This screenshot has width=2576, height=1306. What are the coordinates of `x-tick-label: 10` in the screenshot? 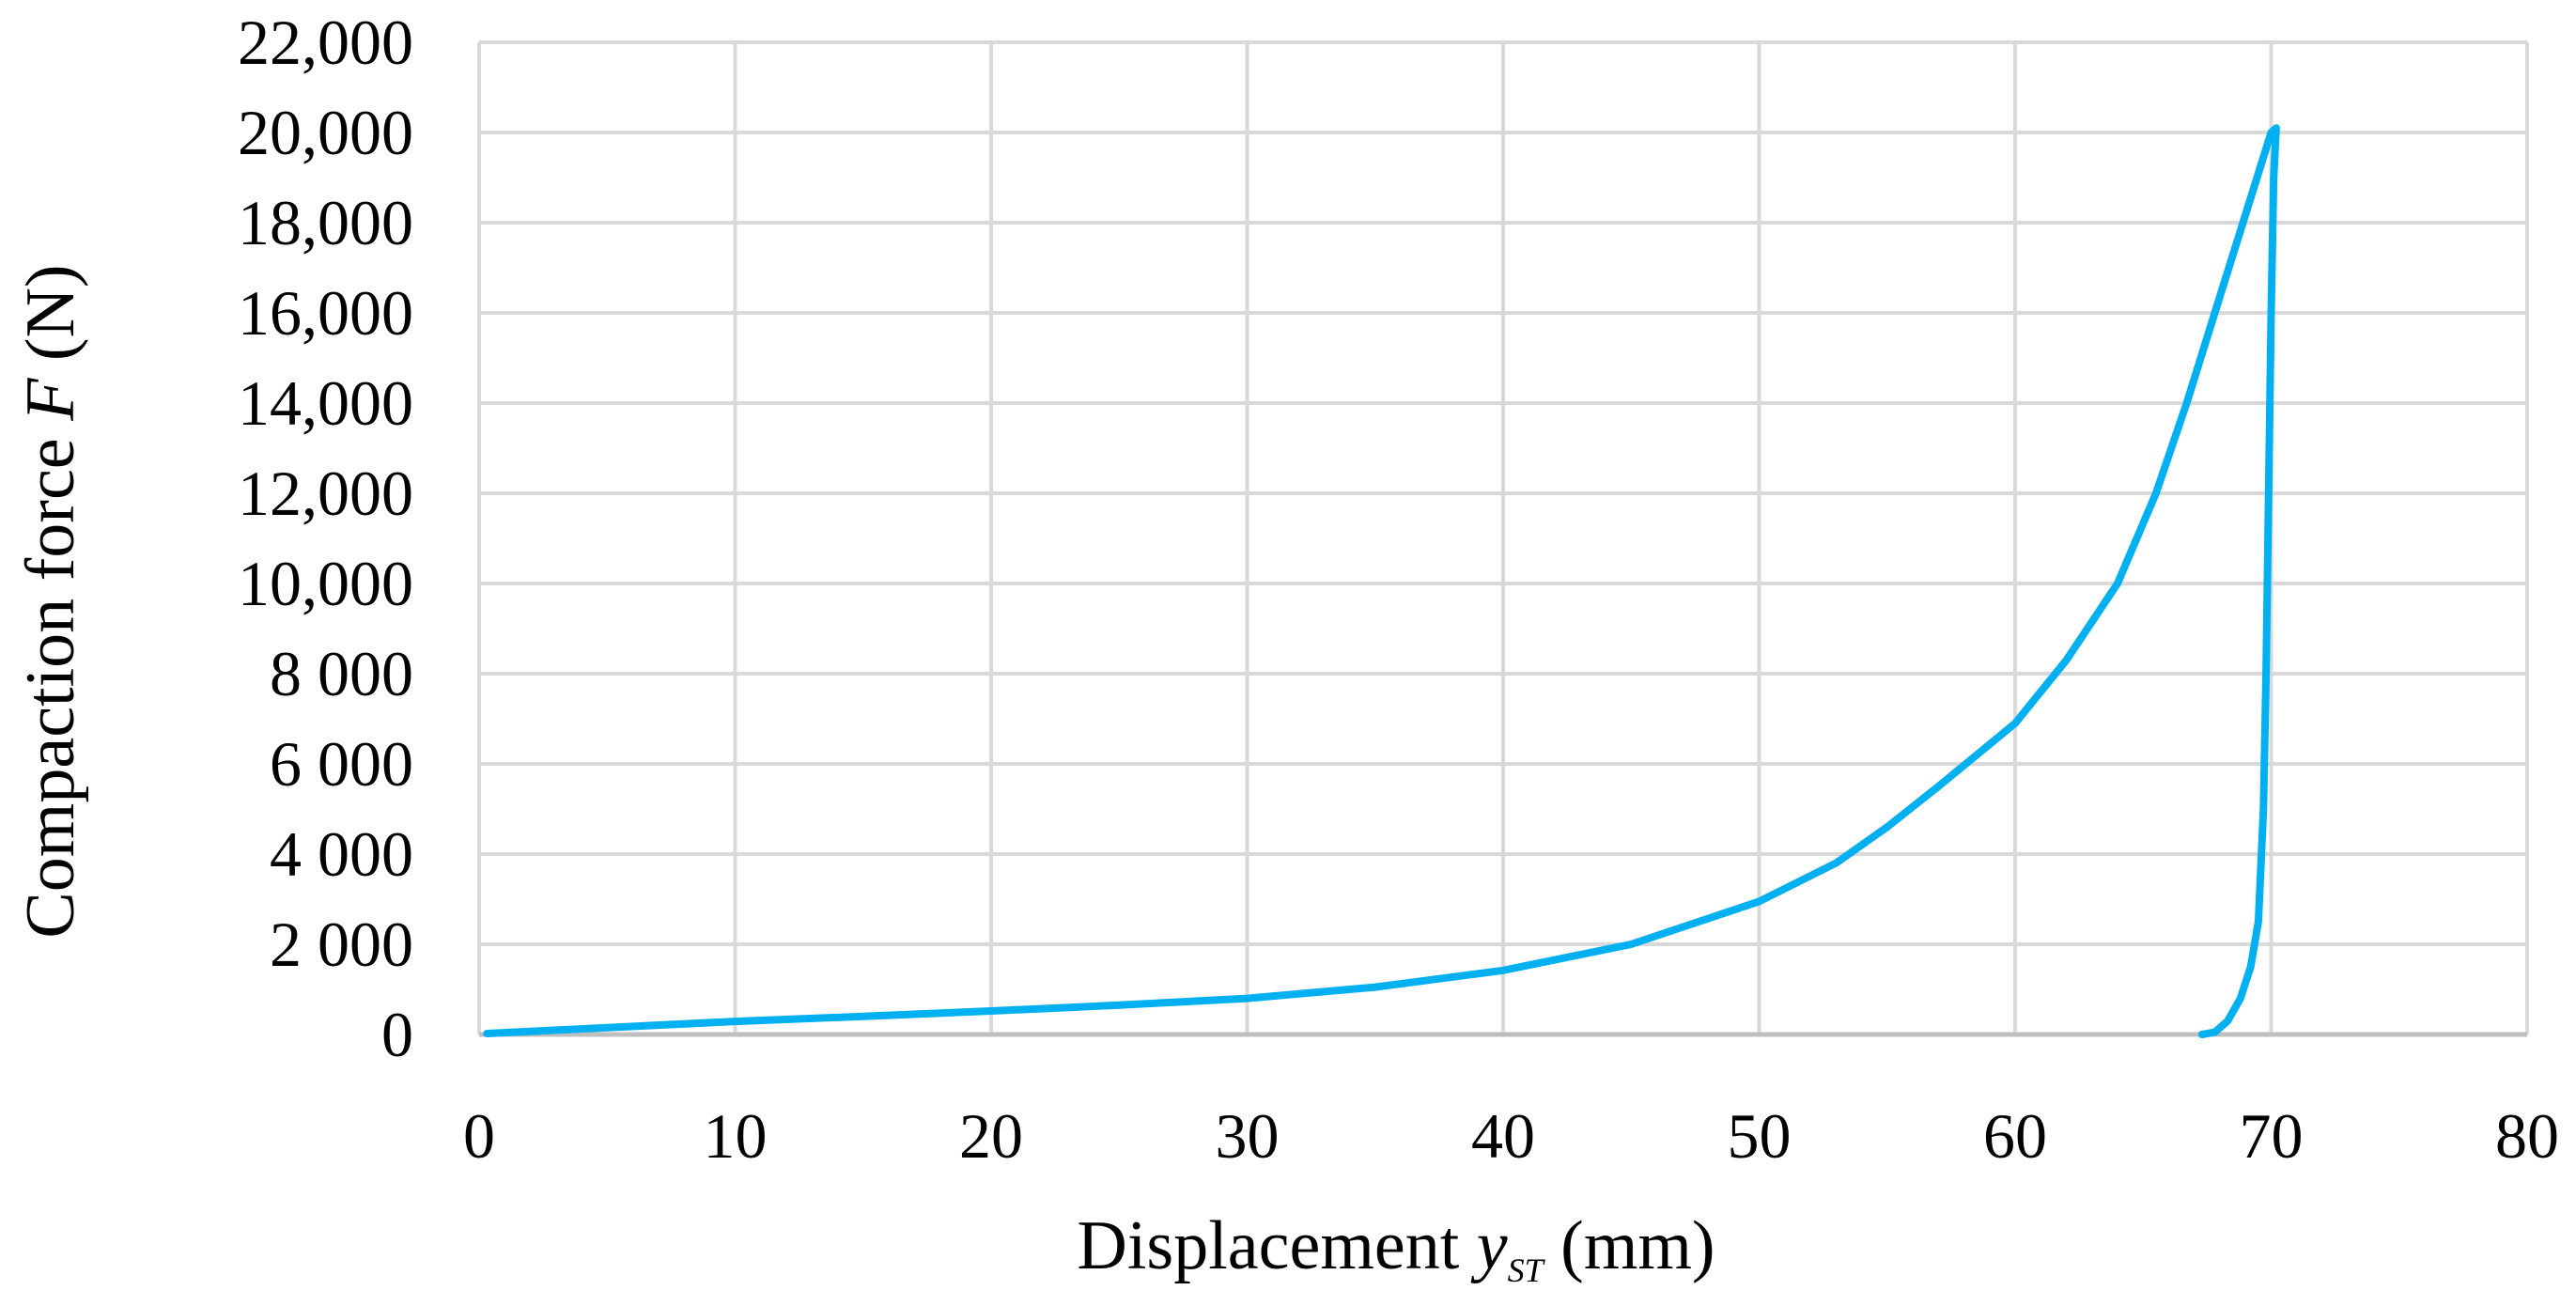 It's located at (736, 1136).